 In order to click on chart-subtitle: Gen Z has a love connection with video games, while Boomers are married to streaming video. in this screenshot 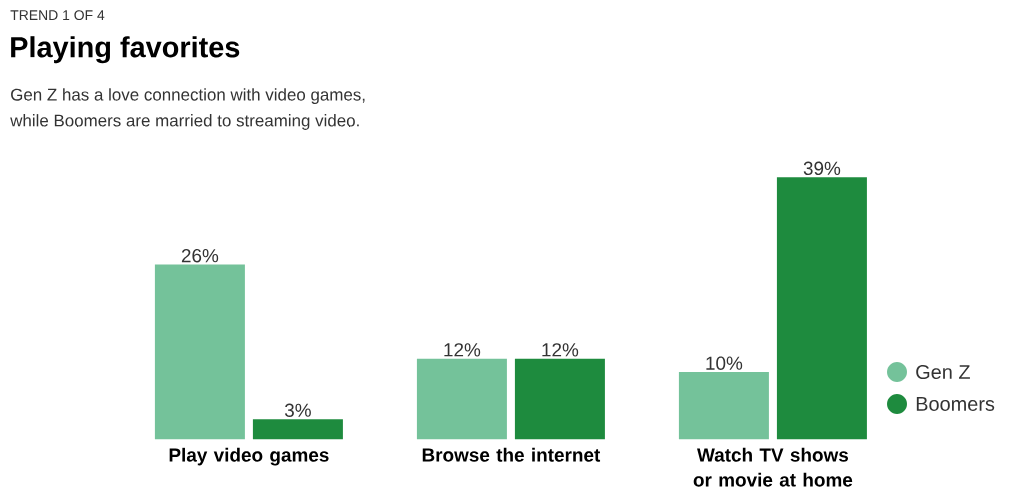, I will do `click(187, 109)`.